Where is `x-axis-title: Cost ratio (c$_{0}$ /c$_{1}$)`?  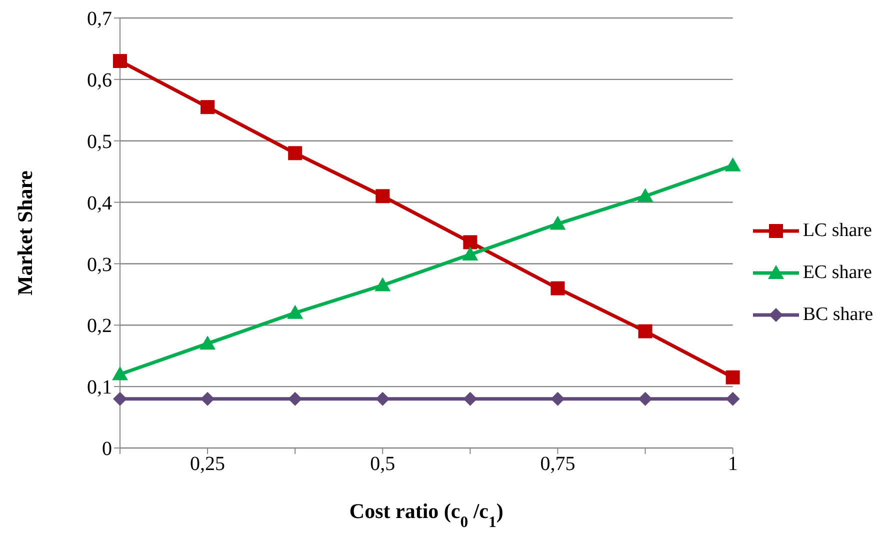 x-axis-title: Cost ratio (c$_{0}$ /c$_{1}$) is located at coordinates (426, 514).